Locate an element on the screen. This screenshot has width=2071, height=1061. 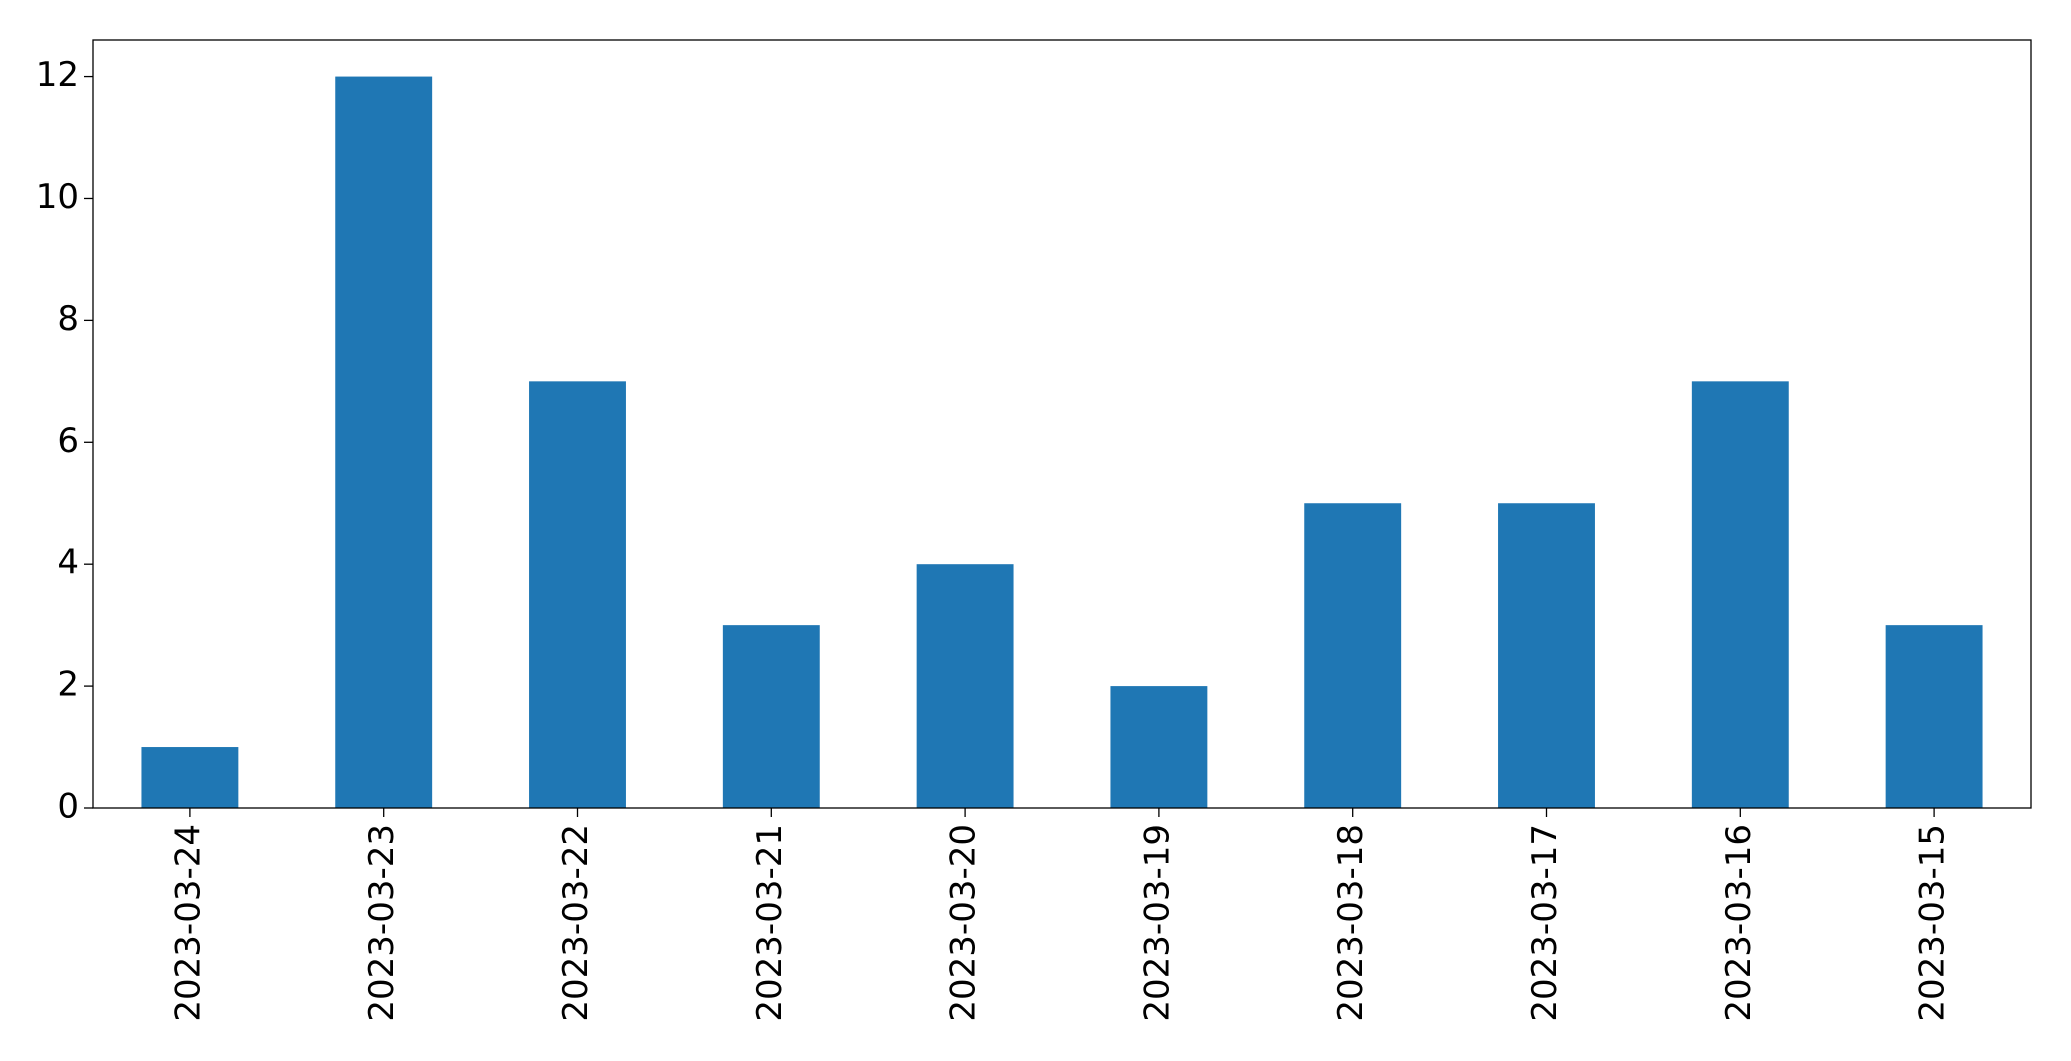
x-tick-label: 2023-03-24 is located at coordinates (188, 923).